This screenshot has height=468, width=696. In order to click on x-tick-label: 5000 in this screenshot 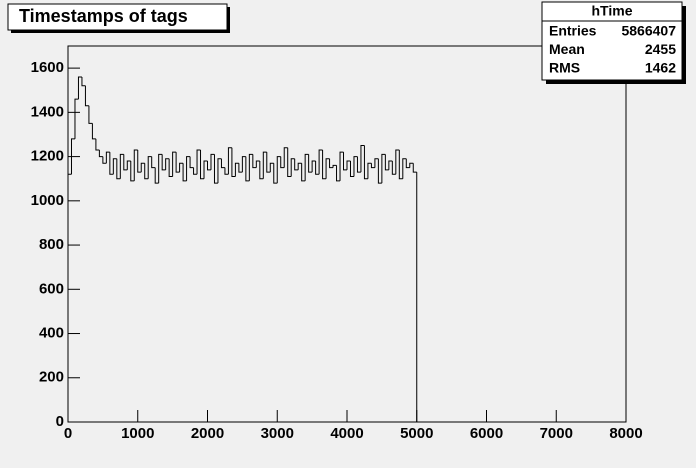, I will do `click(416, 433)`.